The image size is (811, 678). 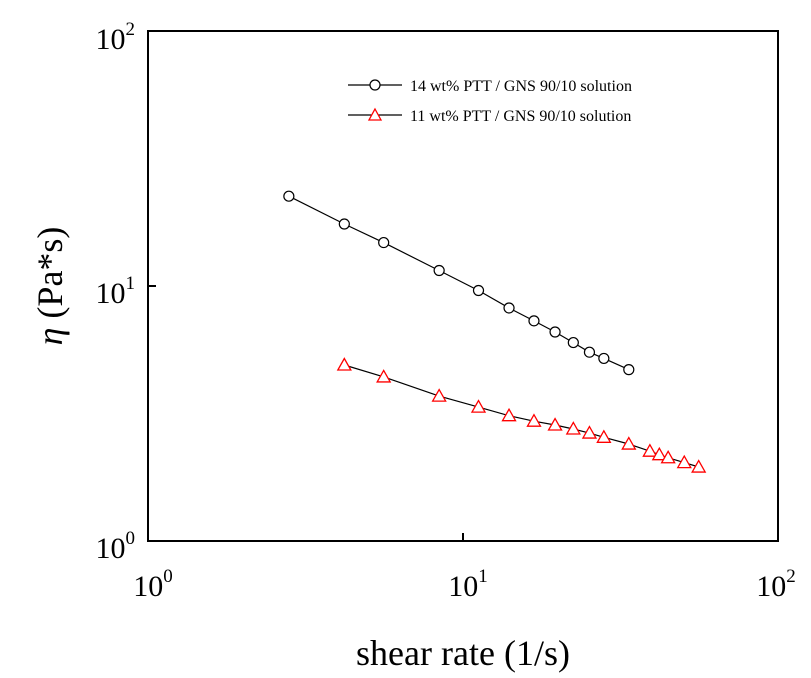 What do you see at coordinates (521, 86) in the screenshot?
I see `legend-label-series-1: 14 wt% PTT / GNS 90/10 solution` at bounding box center [521, 86].